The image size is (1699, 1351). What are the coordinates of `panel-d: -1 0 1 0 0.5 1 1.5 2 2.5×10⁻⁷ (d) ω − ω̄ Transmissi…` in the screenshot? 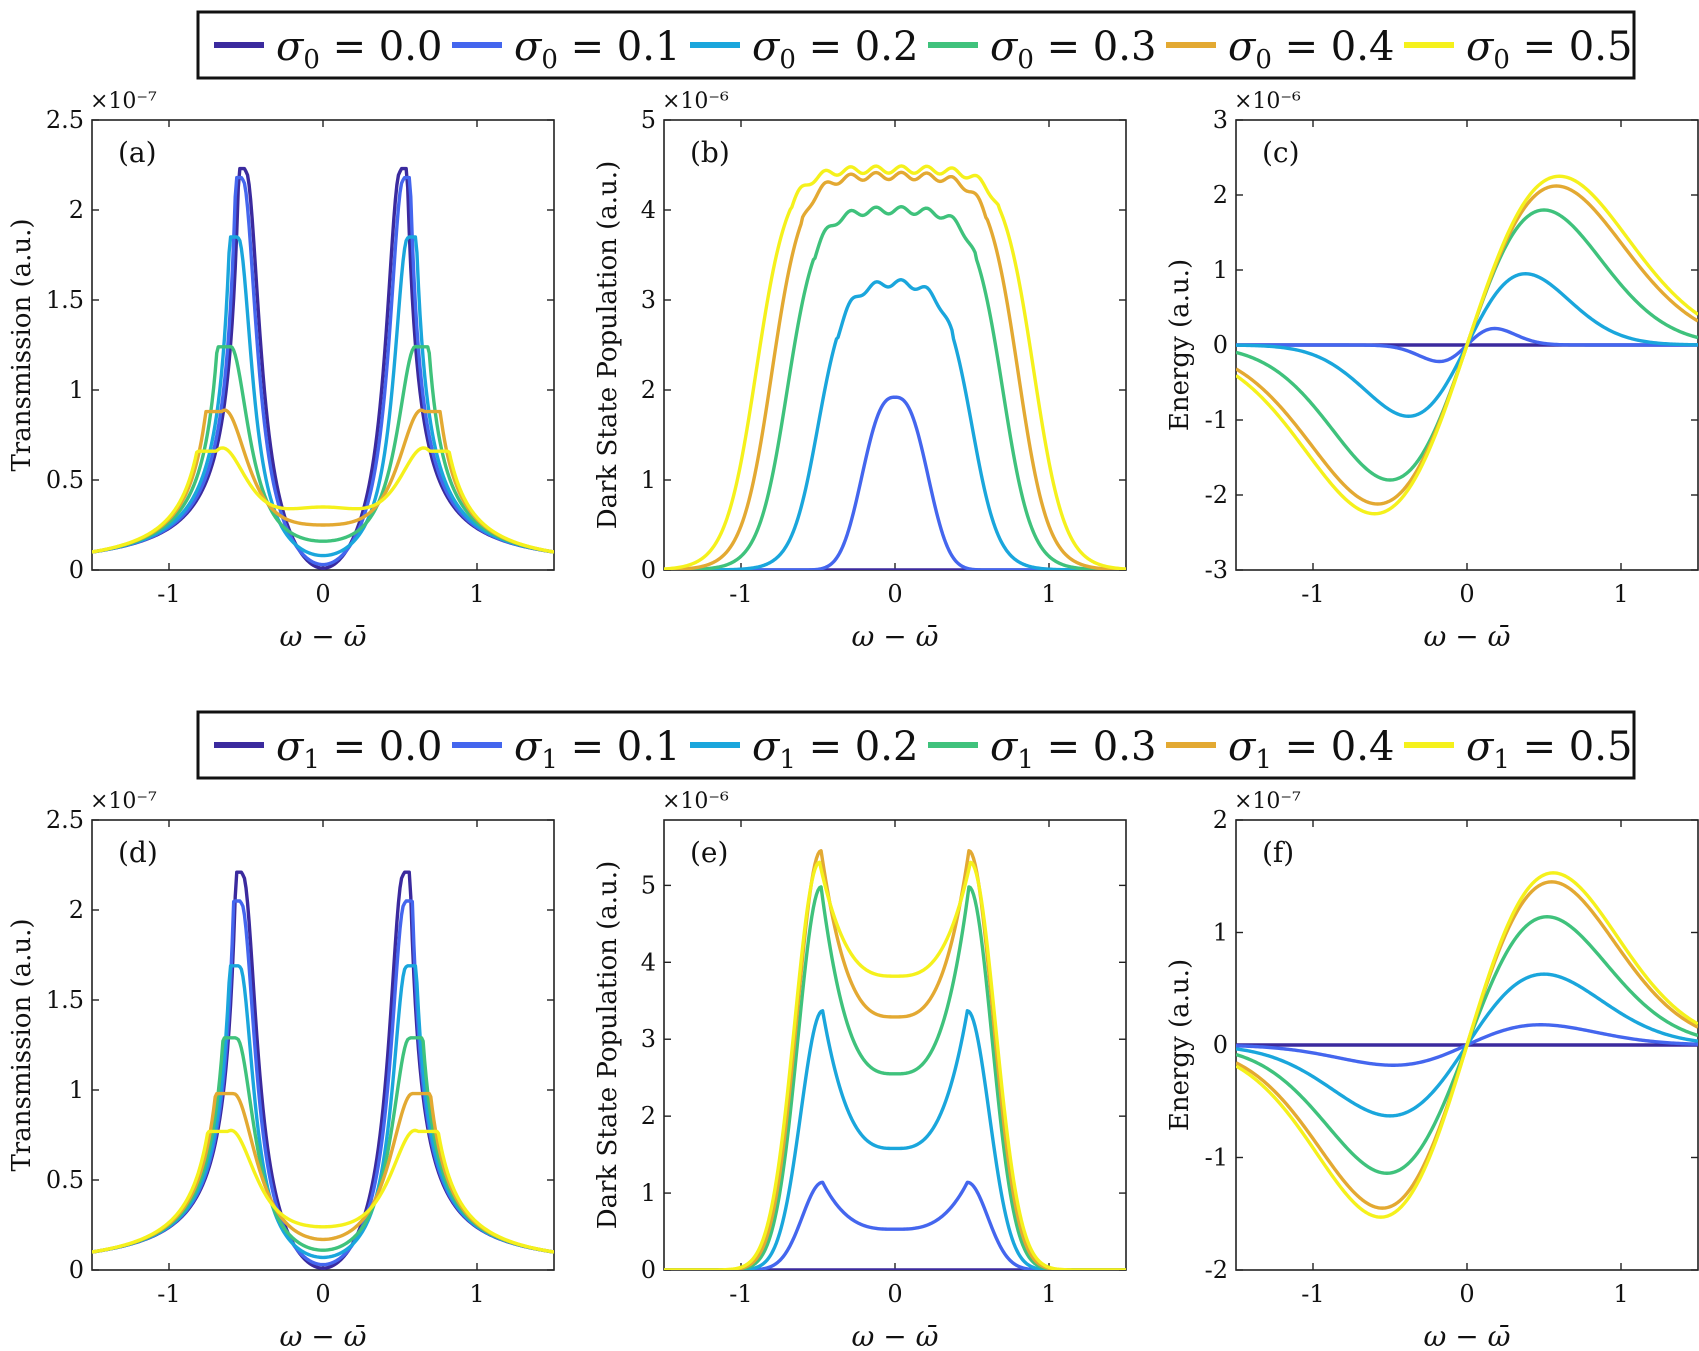 It's located at (281, 1070).